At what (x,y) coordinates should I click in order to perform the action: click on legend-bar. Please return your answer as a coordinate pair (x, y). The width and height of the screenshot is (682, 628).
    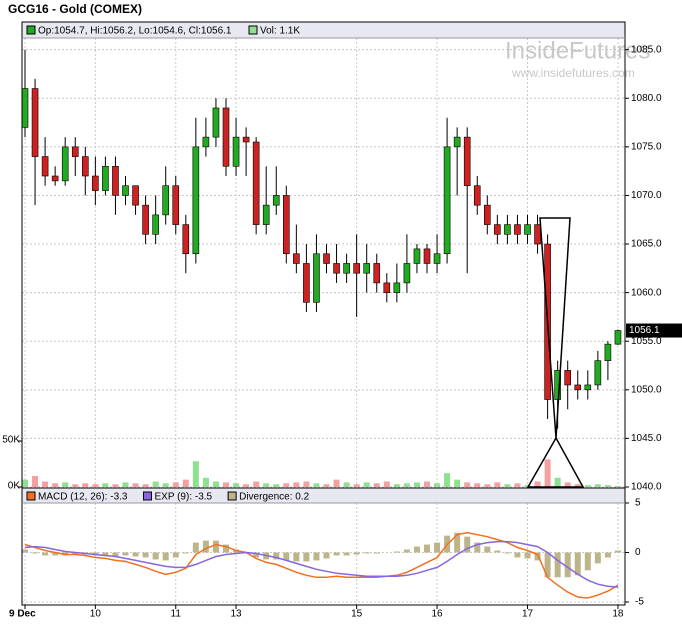
    Looking at the image, I should click on (323, 30).